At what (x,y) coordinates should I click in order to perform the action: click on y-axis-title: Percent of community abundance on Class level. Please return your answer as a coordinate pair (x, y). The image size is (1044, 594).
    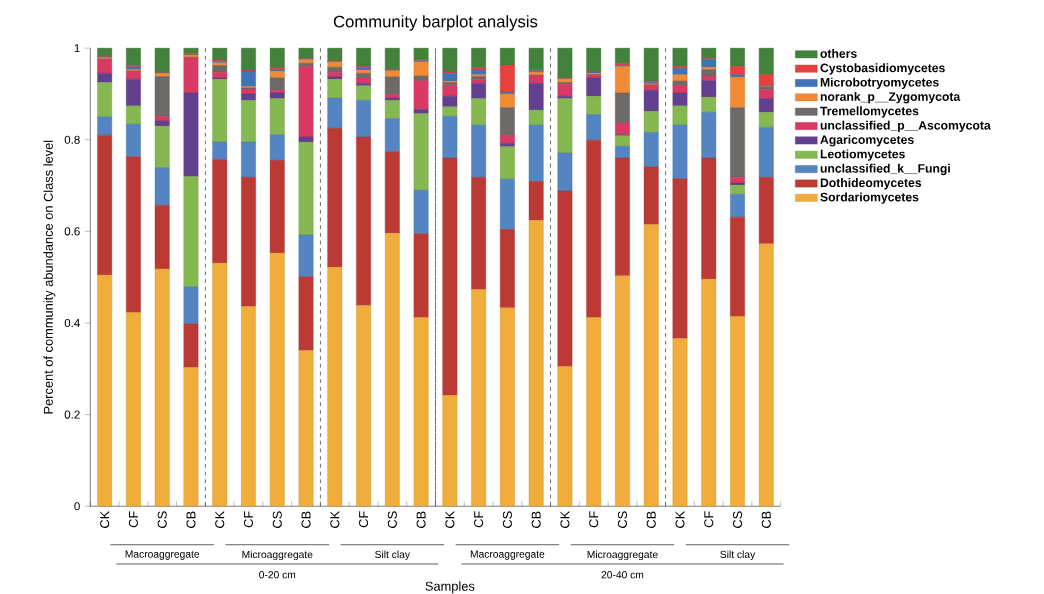
    Looking at the image, I should click on (49, 277).